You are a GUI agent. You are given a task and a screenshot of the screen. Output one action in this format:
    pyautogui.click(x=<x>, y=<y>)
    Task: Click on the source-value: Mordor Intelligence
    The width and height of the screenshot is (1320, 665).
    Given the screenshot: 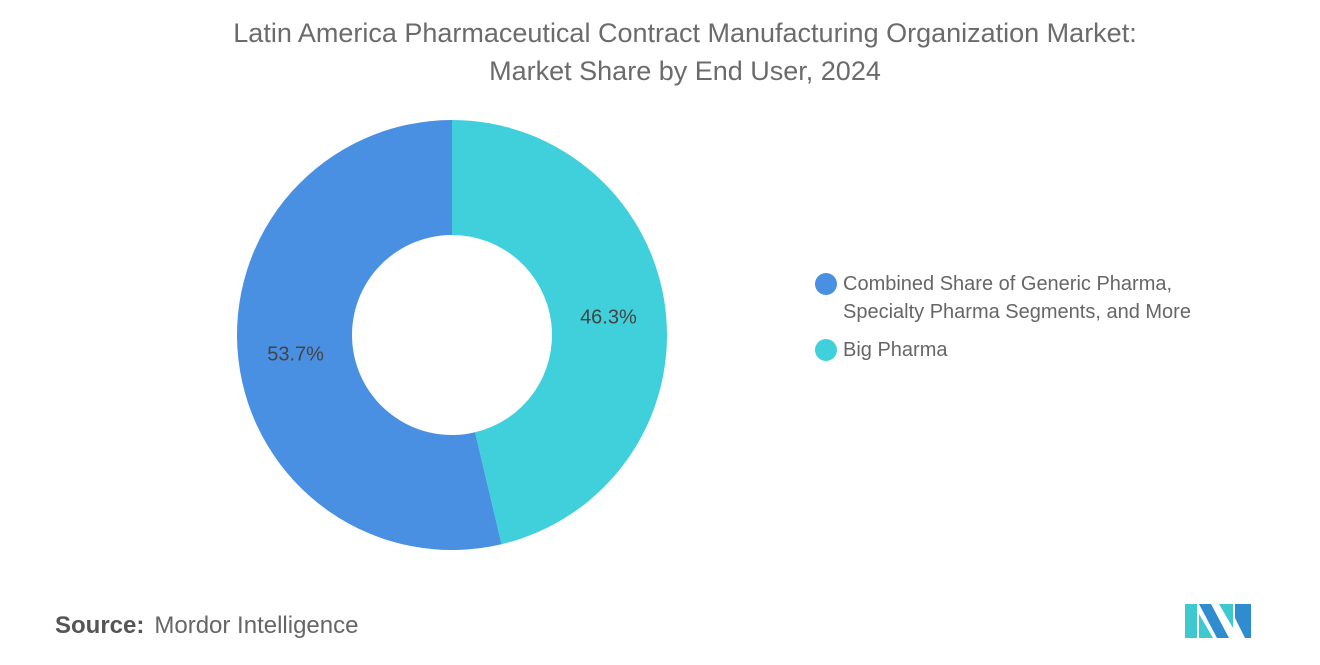 What is the action you would take?
    pyautogui.click(x=256, y=625)
    